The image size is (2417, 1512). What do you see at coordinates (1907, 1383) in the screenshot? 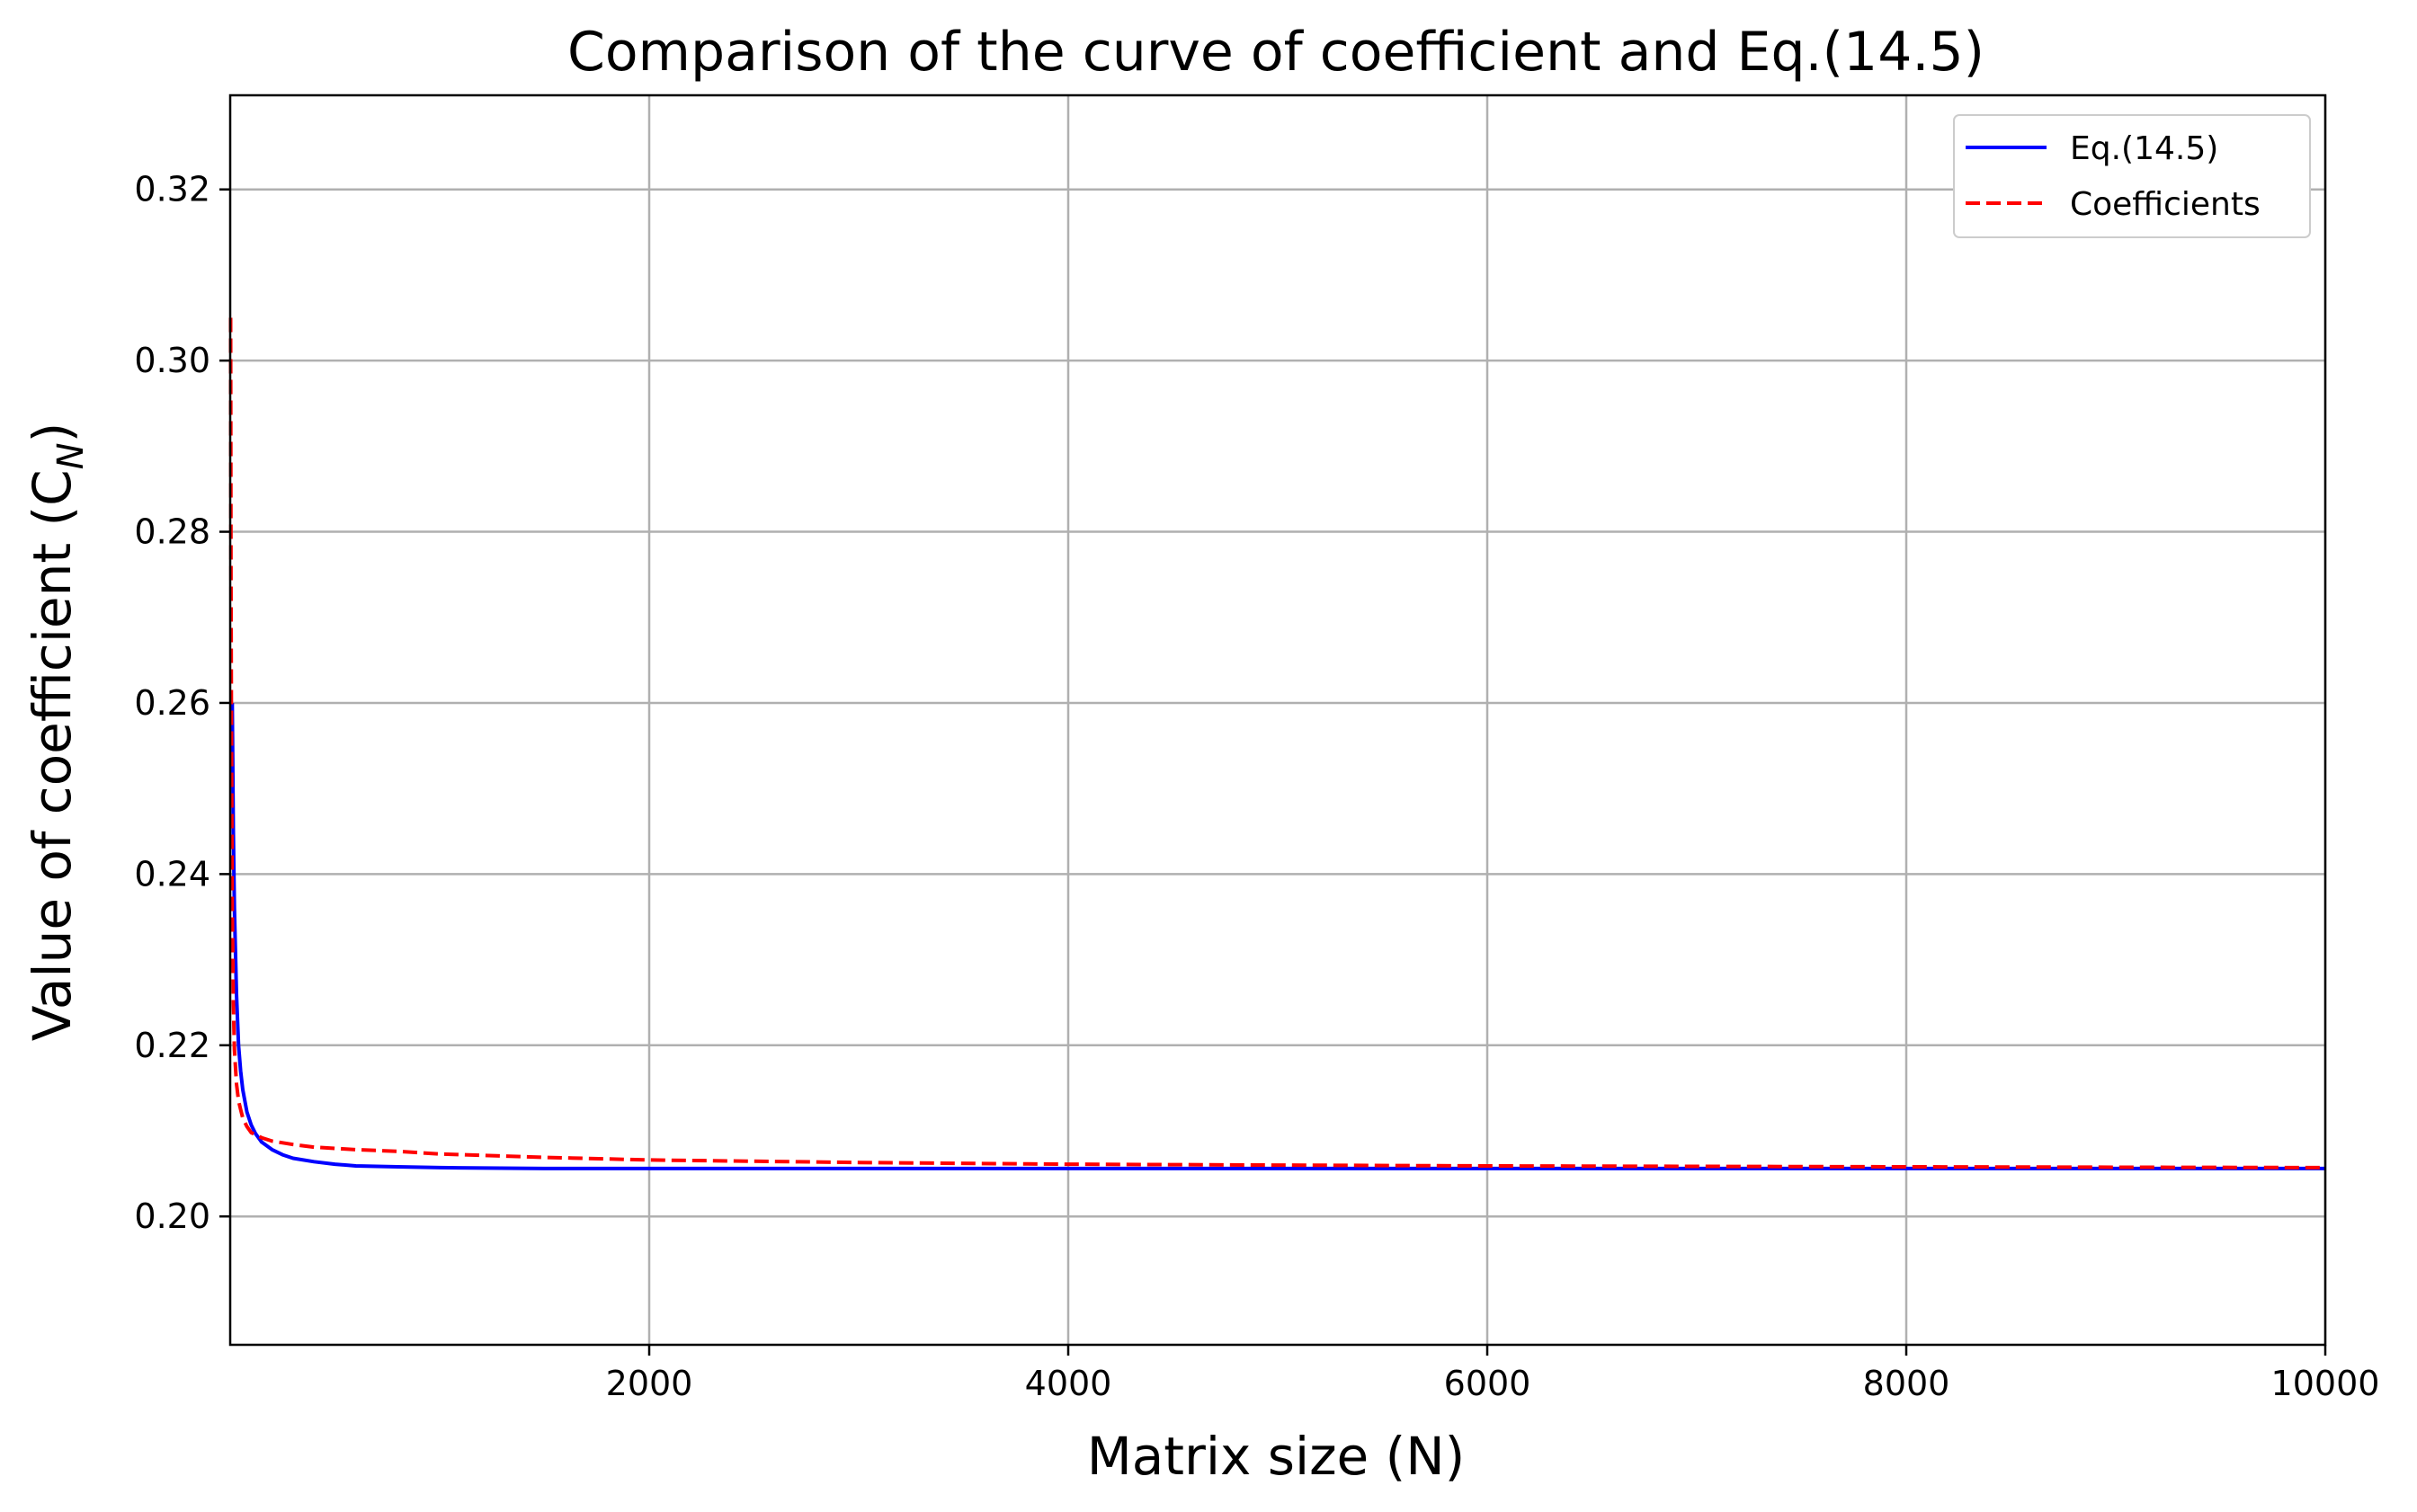
I see `x-tick-label: 8000` at bounding box center [1907, 1383].